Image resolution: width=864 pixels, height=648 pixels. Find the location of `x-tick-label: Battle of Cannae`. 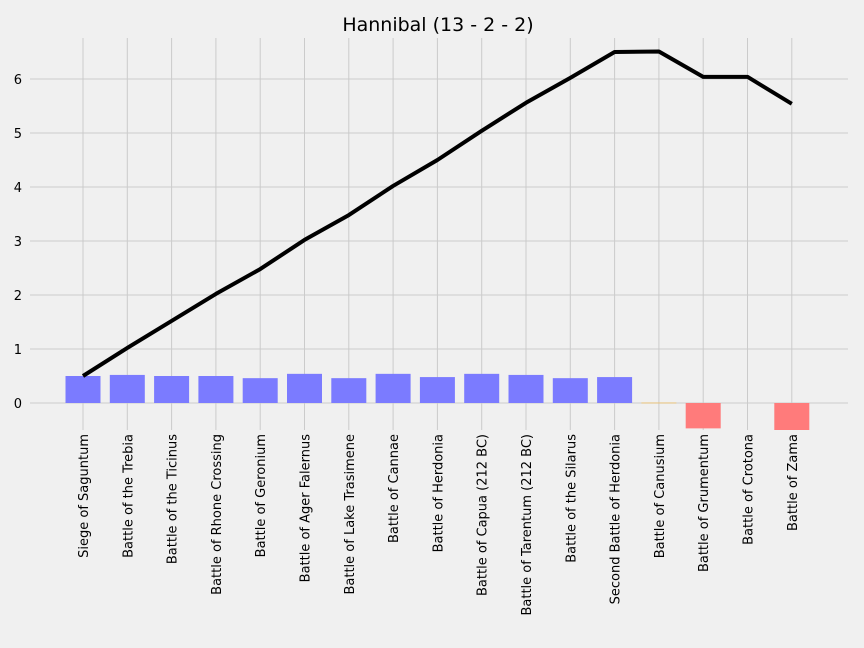

x-tick-label: Battle of Cannae is located at coordinates (394, 488).